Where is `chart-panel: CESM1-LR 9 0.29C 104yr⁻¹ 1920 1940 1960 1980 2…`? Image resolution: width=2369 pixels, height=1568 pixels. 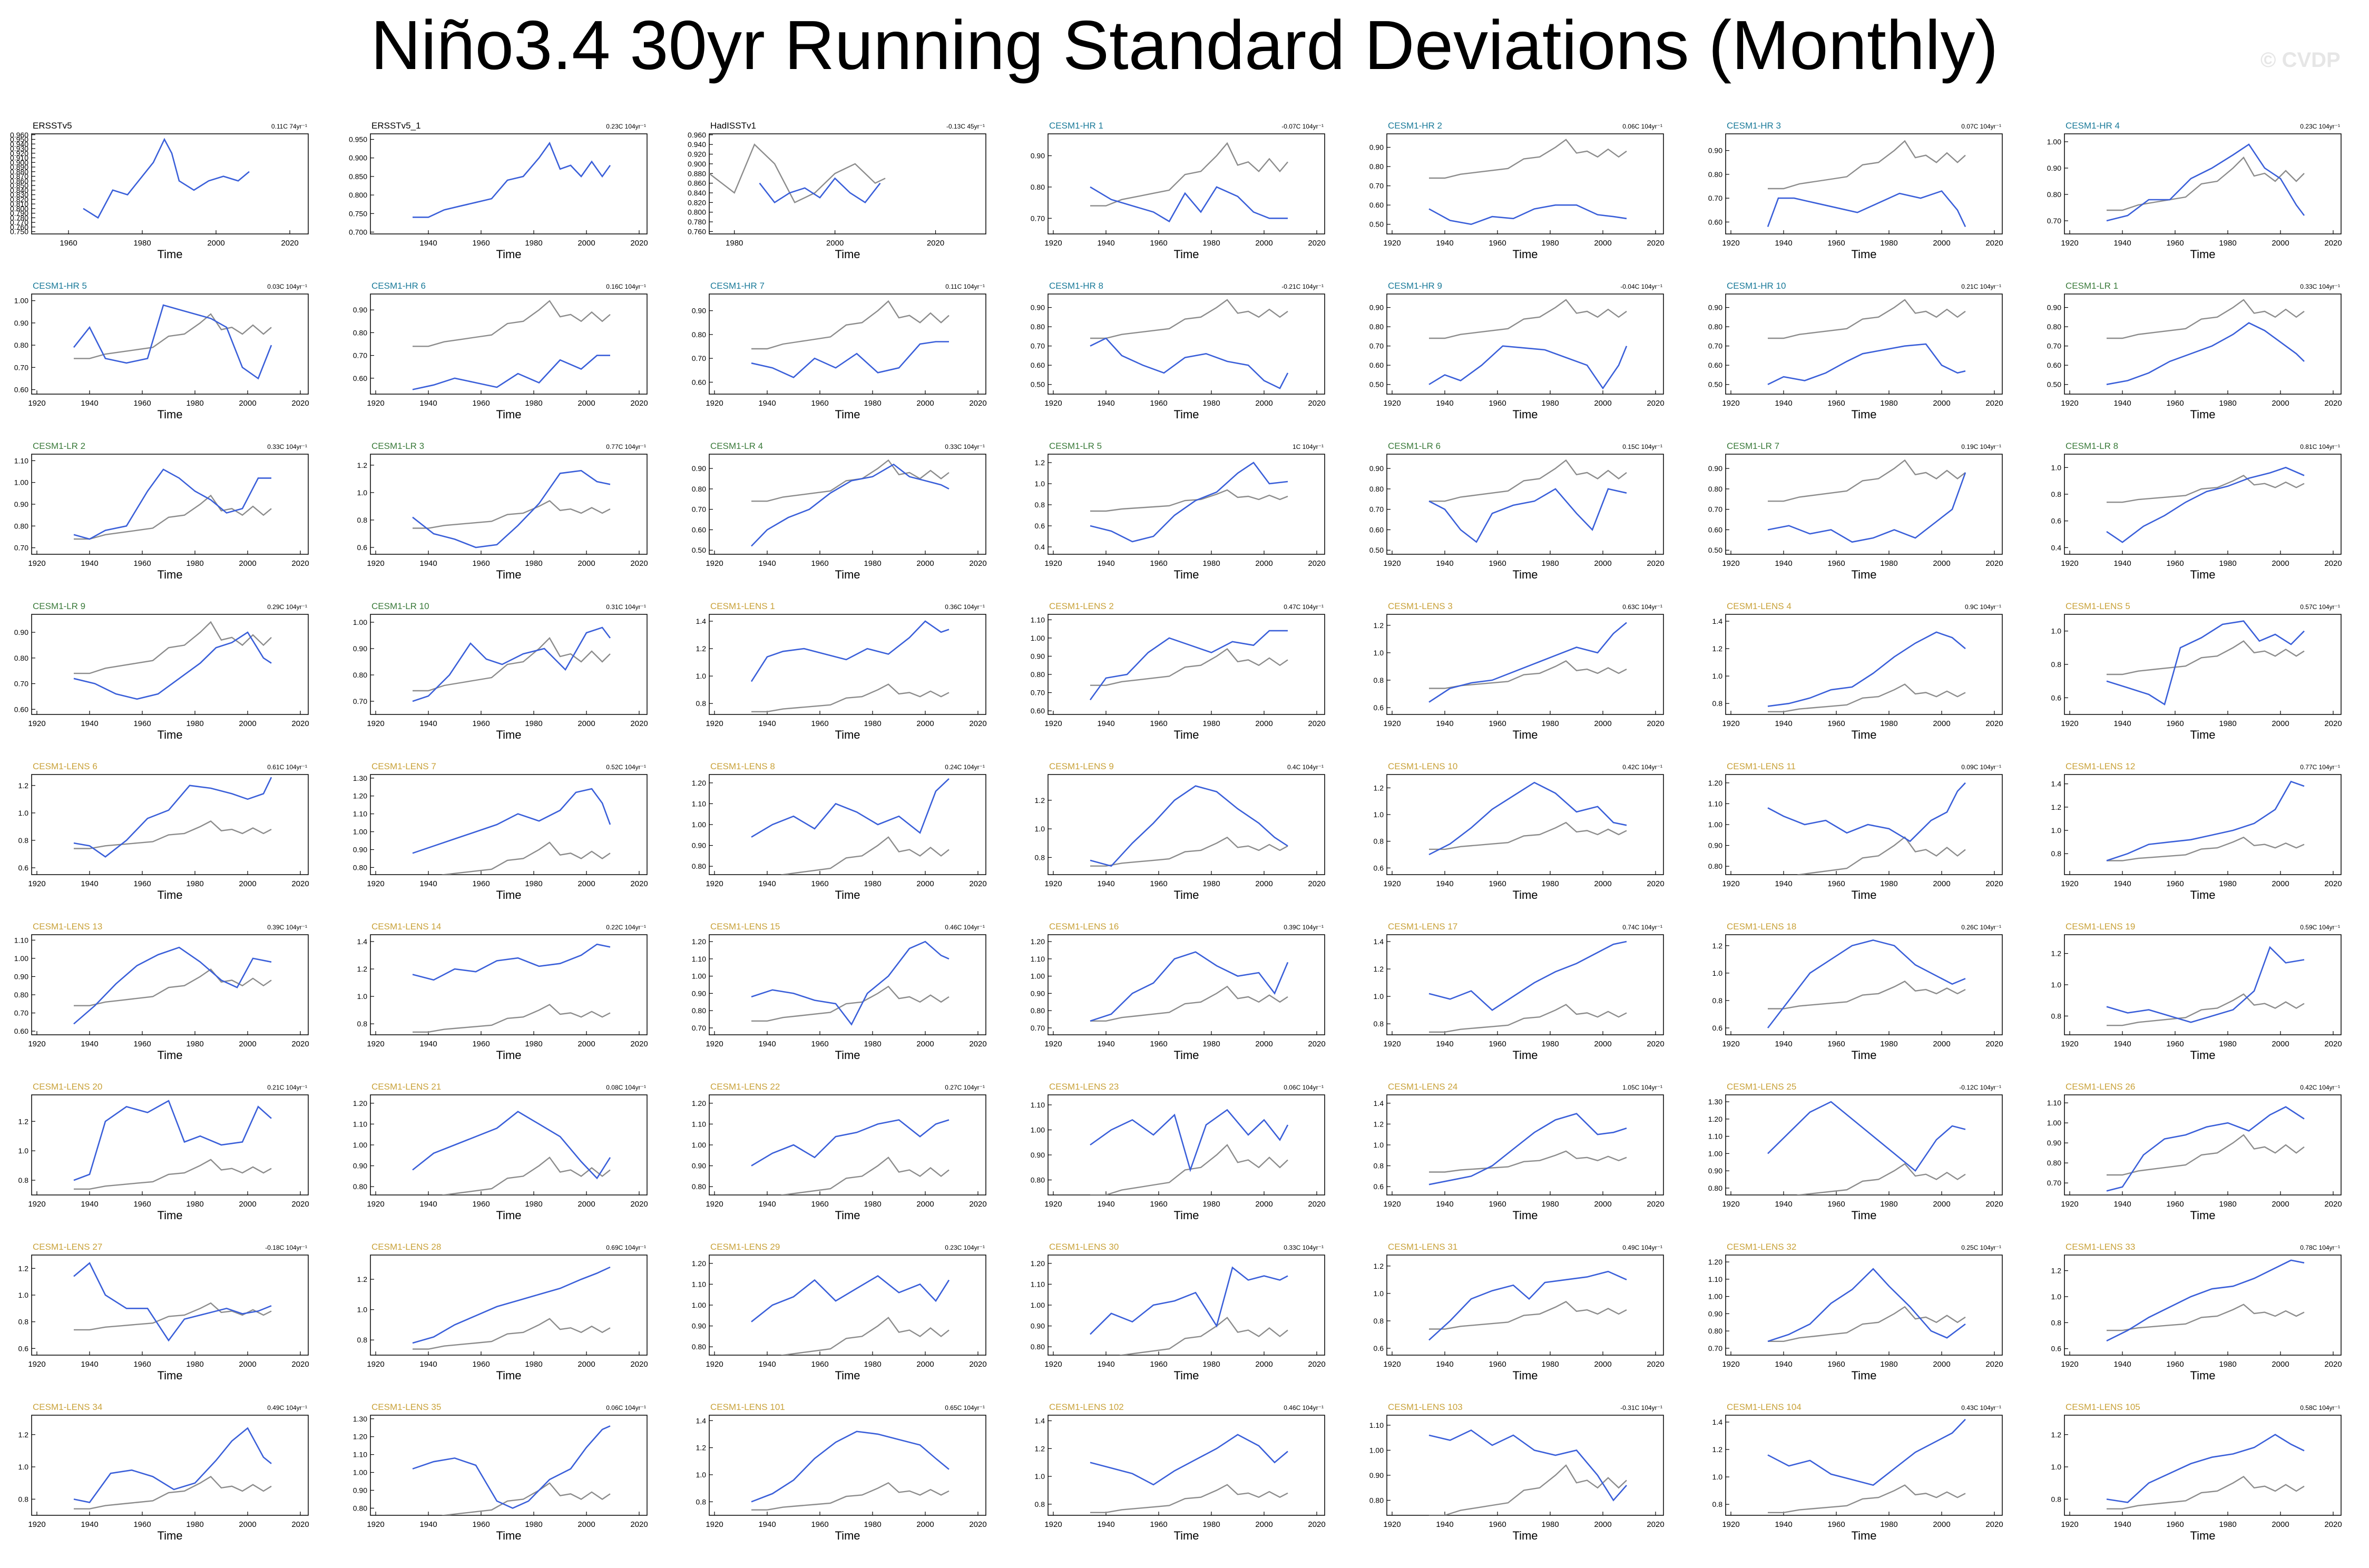
chart-panel: CESM1-LR 9 0.29C 104yr⁻¹ 1920 1940 1960 1980 2… is located at coordinates (161, 671).